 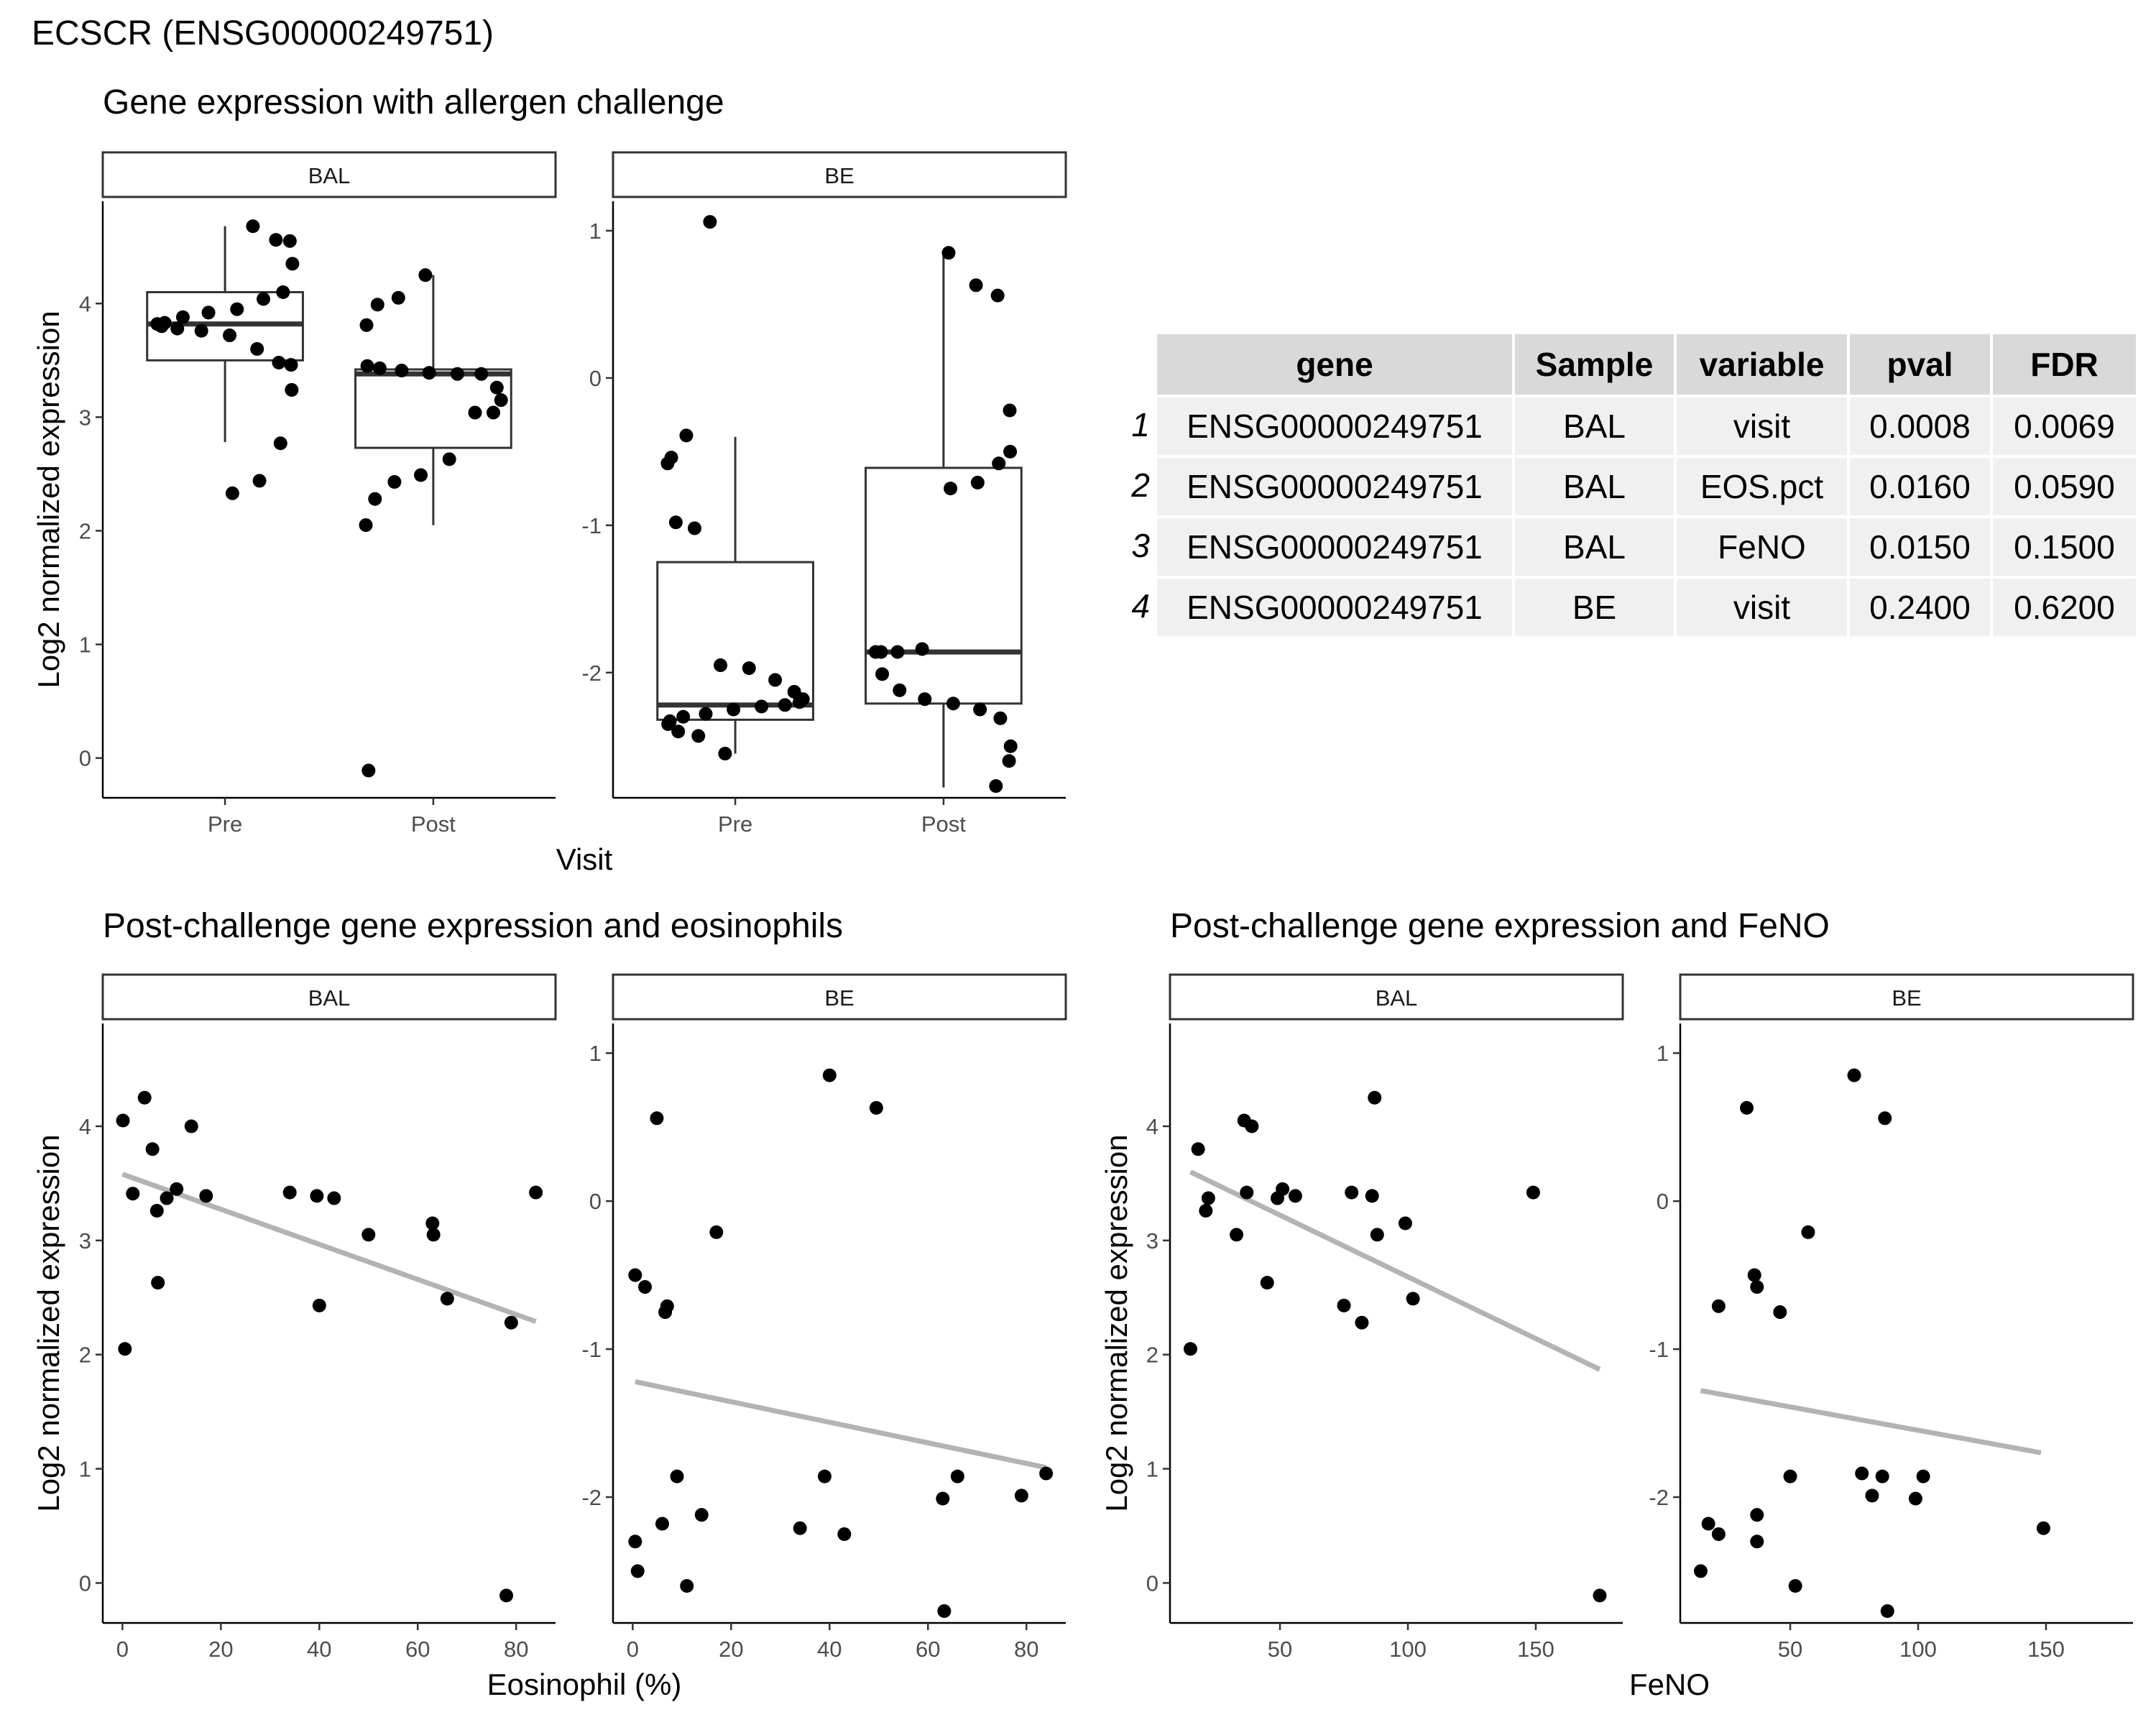 I want to click on table-row: 2 ENSG00000249751 BAL EOS.pct 0.0160 0.0590, so click(x=1633, y=486).